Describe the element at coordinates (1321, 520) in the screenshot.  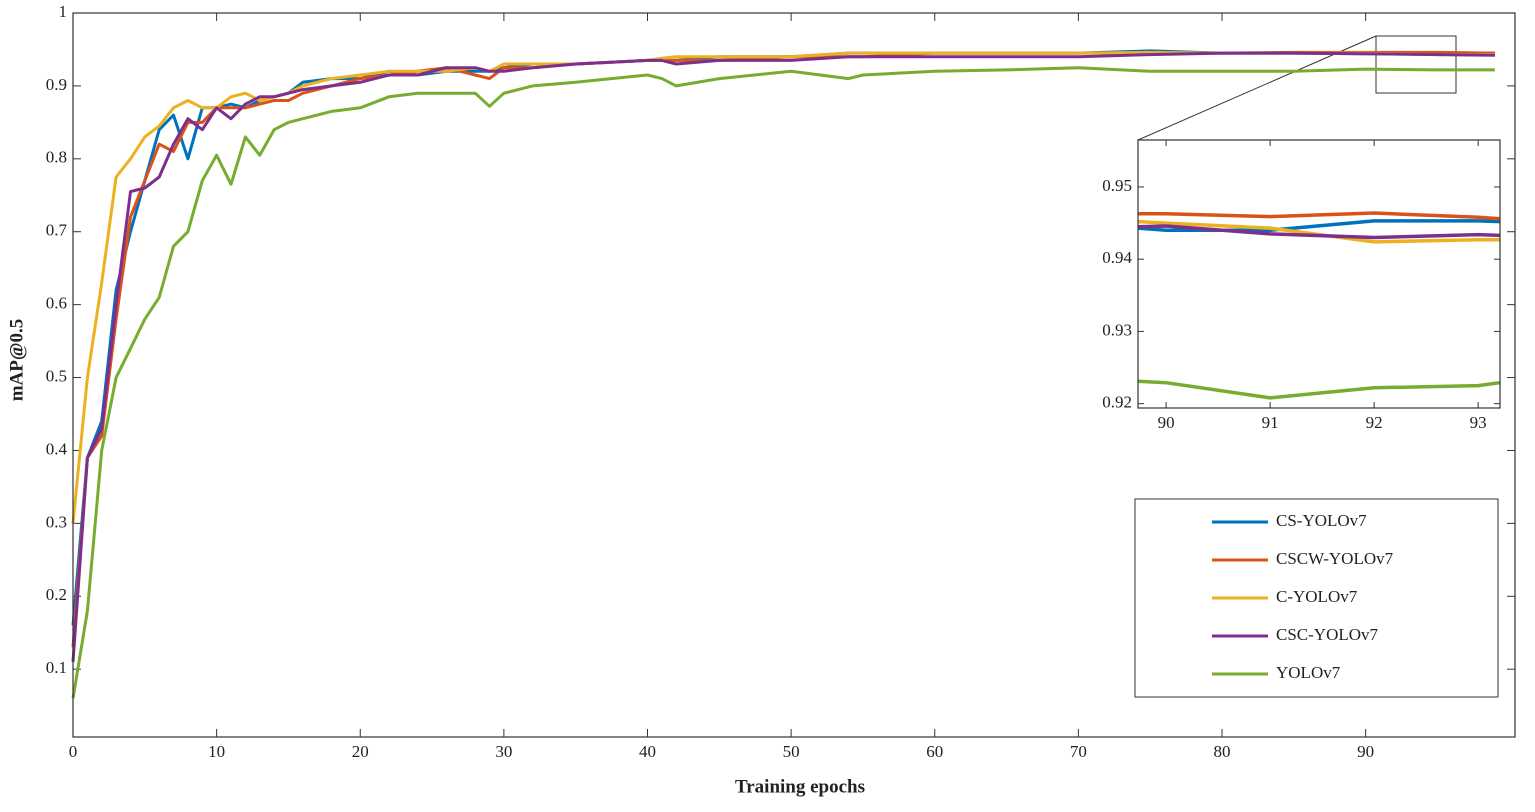
I see `legend-label: CS-YOLOv7` at that location.